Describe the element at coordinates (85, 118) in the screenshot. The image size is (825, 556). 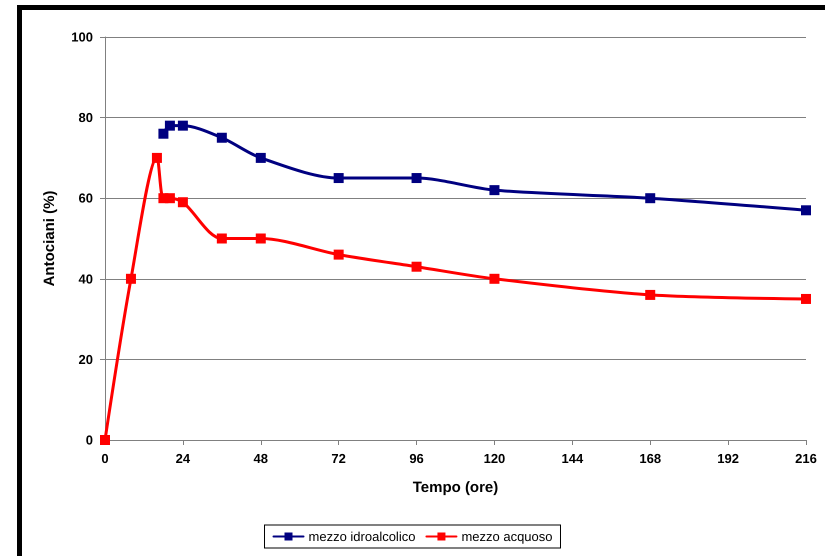
I see `y-tick-label: 80` at that location.